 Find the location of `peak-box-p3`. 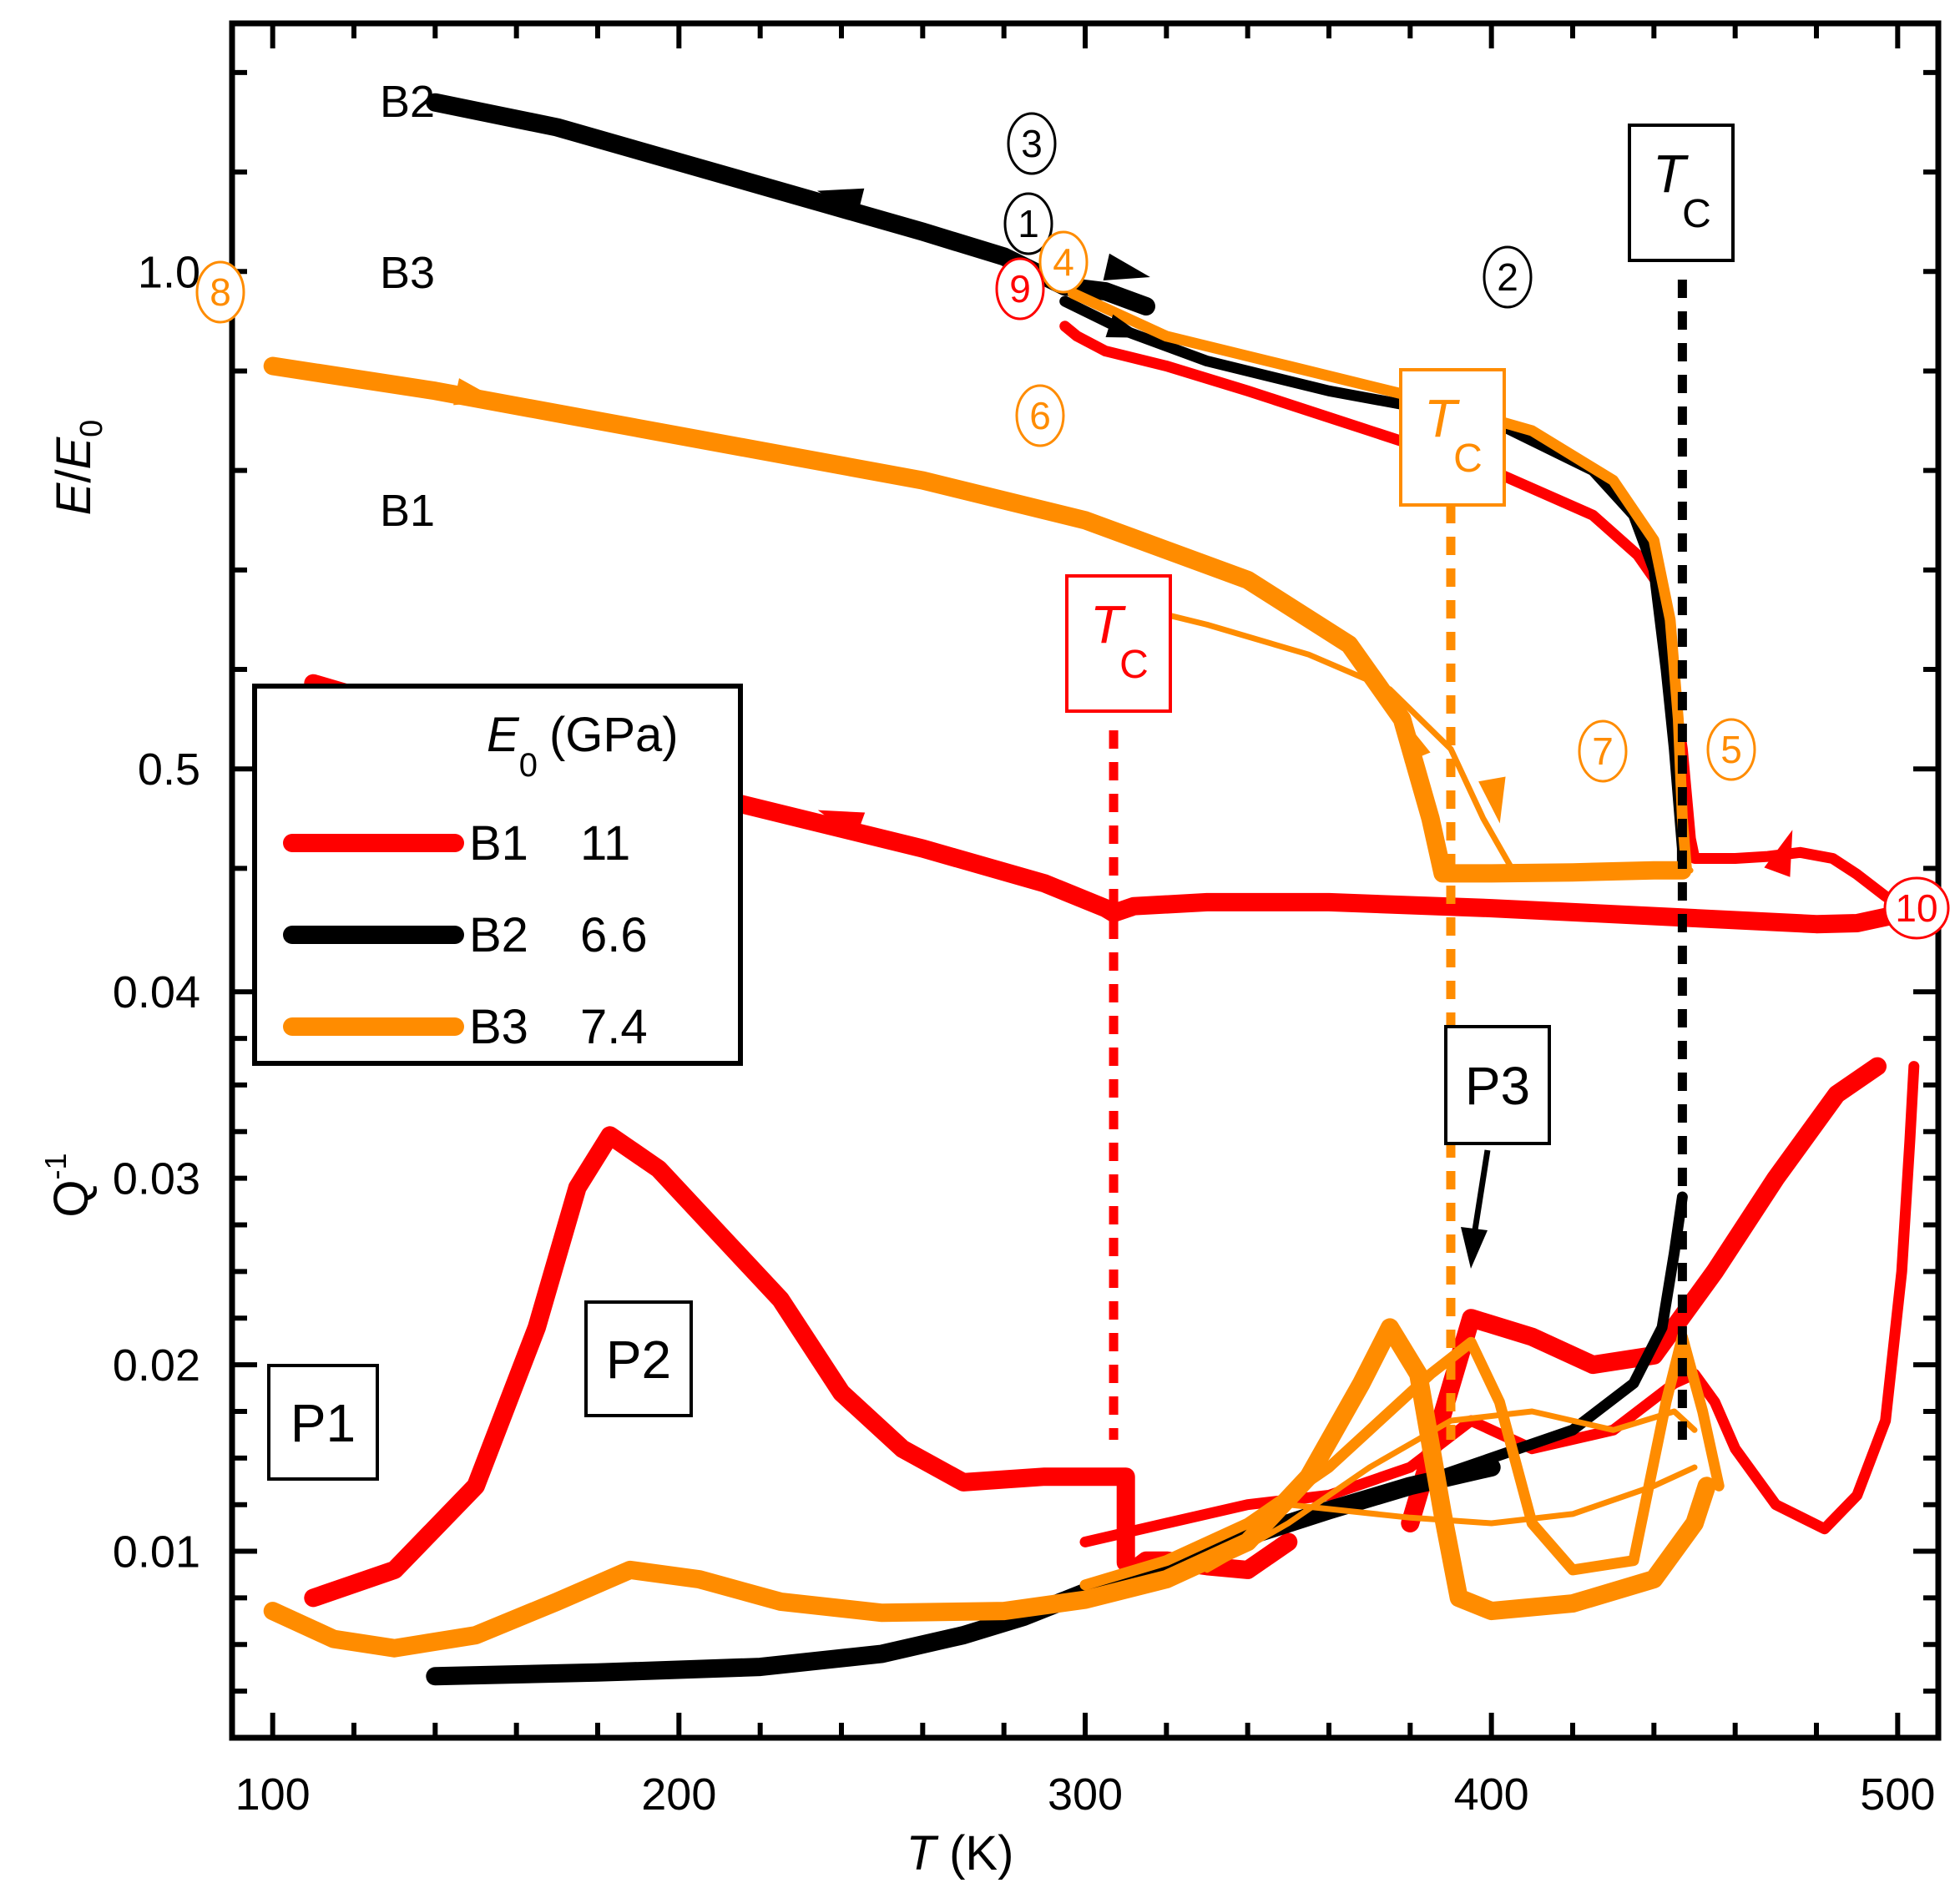

peak-box-p3 is located at coordinates (1497, 1085).